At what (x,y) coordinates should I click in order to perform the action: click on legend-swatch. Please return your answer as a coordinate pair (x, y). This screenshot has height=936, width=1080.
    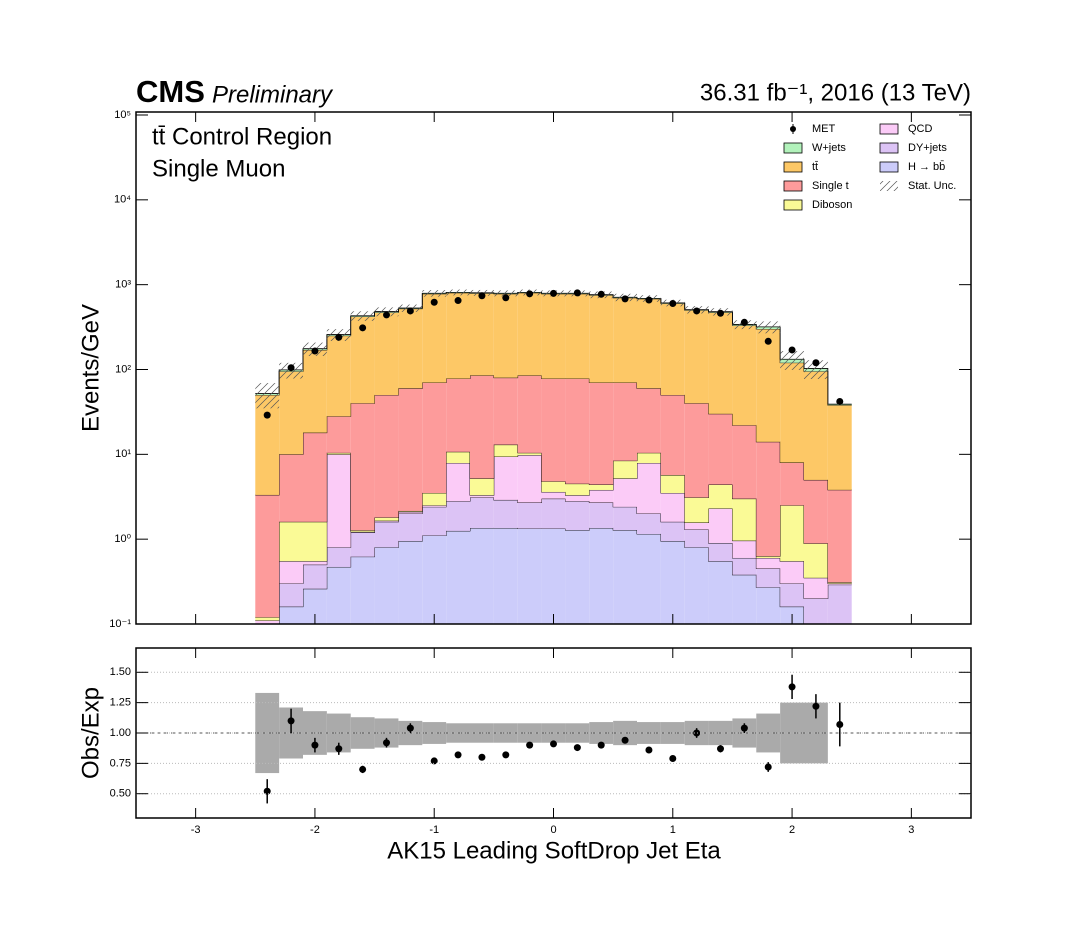
    Looking at the image, I should click on (793, 186).